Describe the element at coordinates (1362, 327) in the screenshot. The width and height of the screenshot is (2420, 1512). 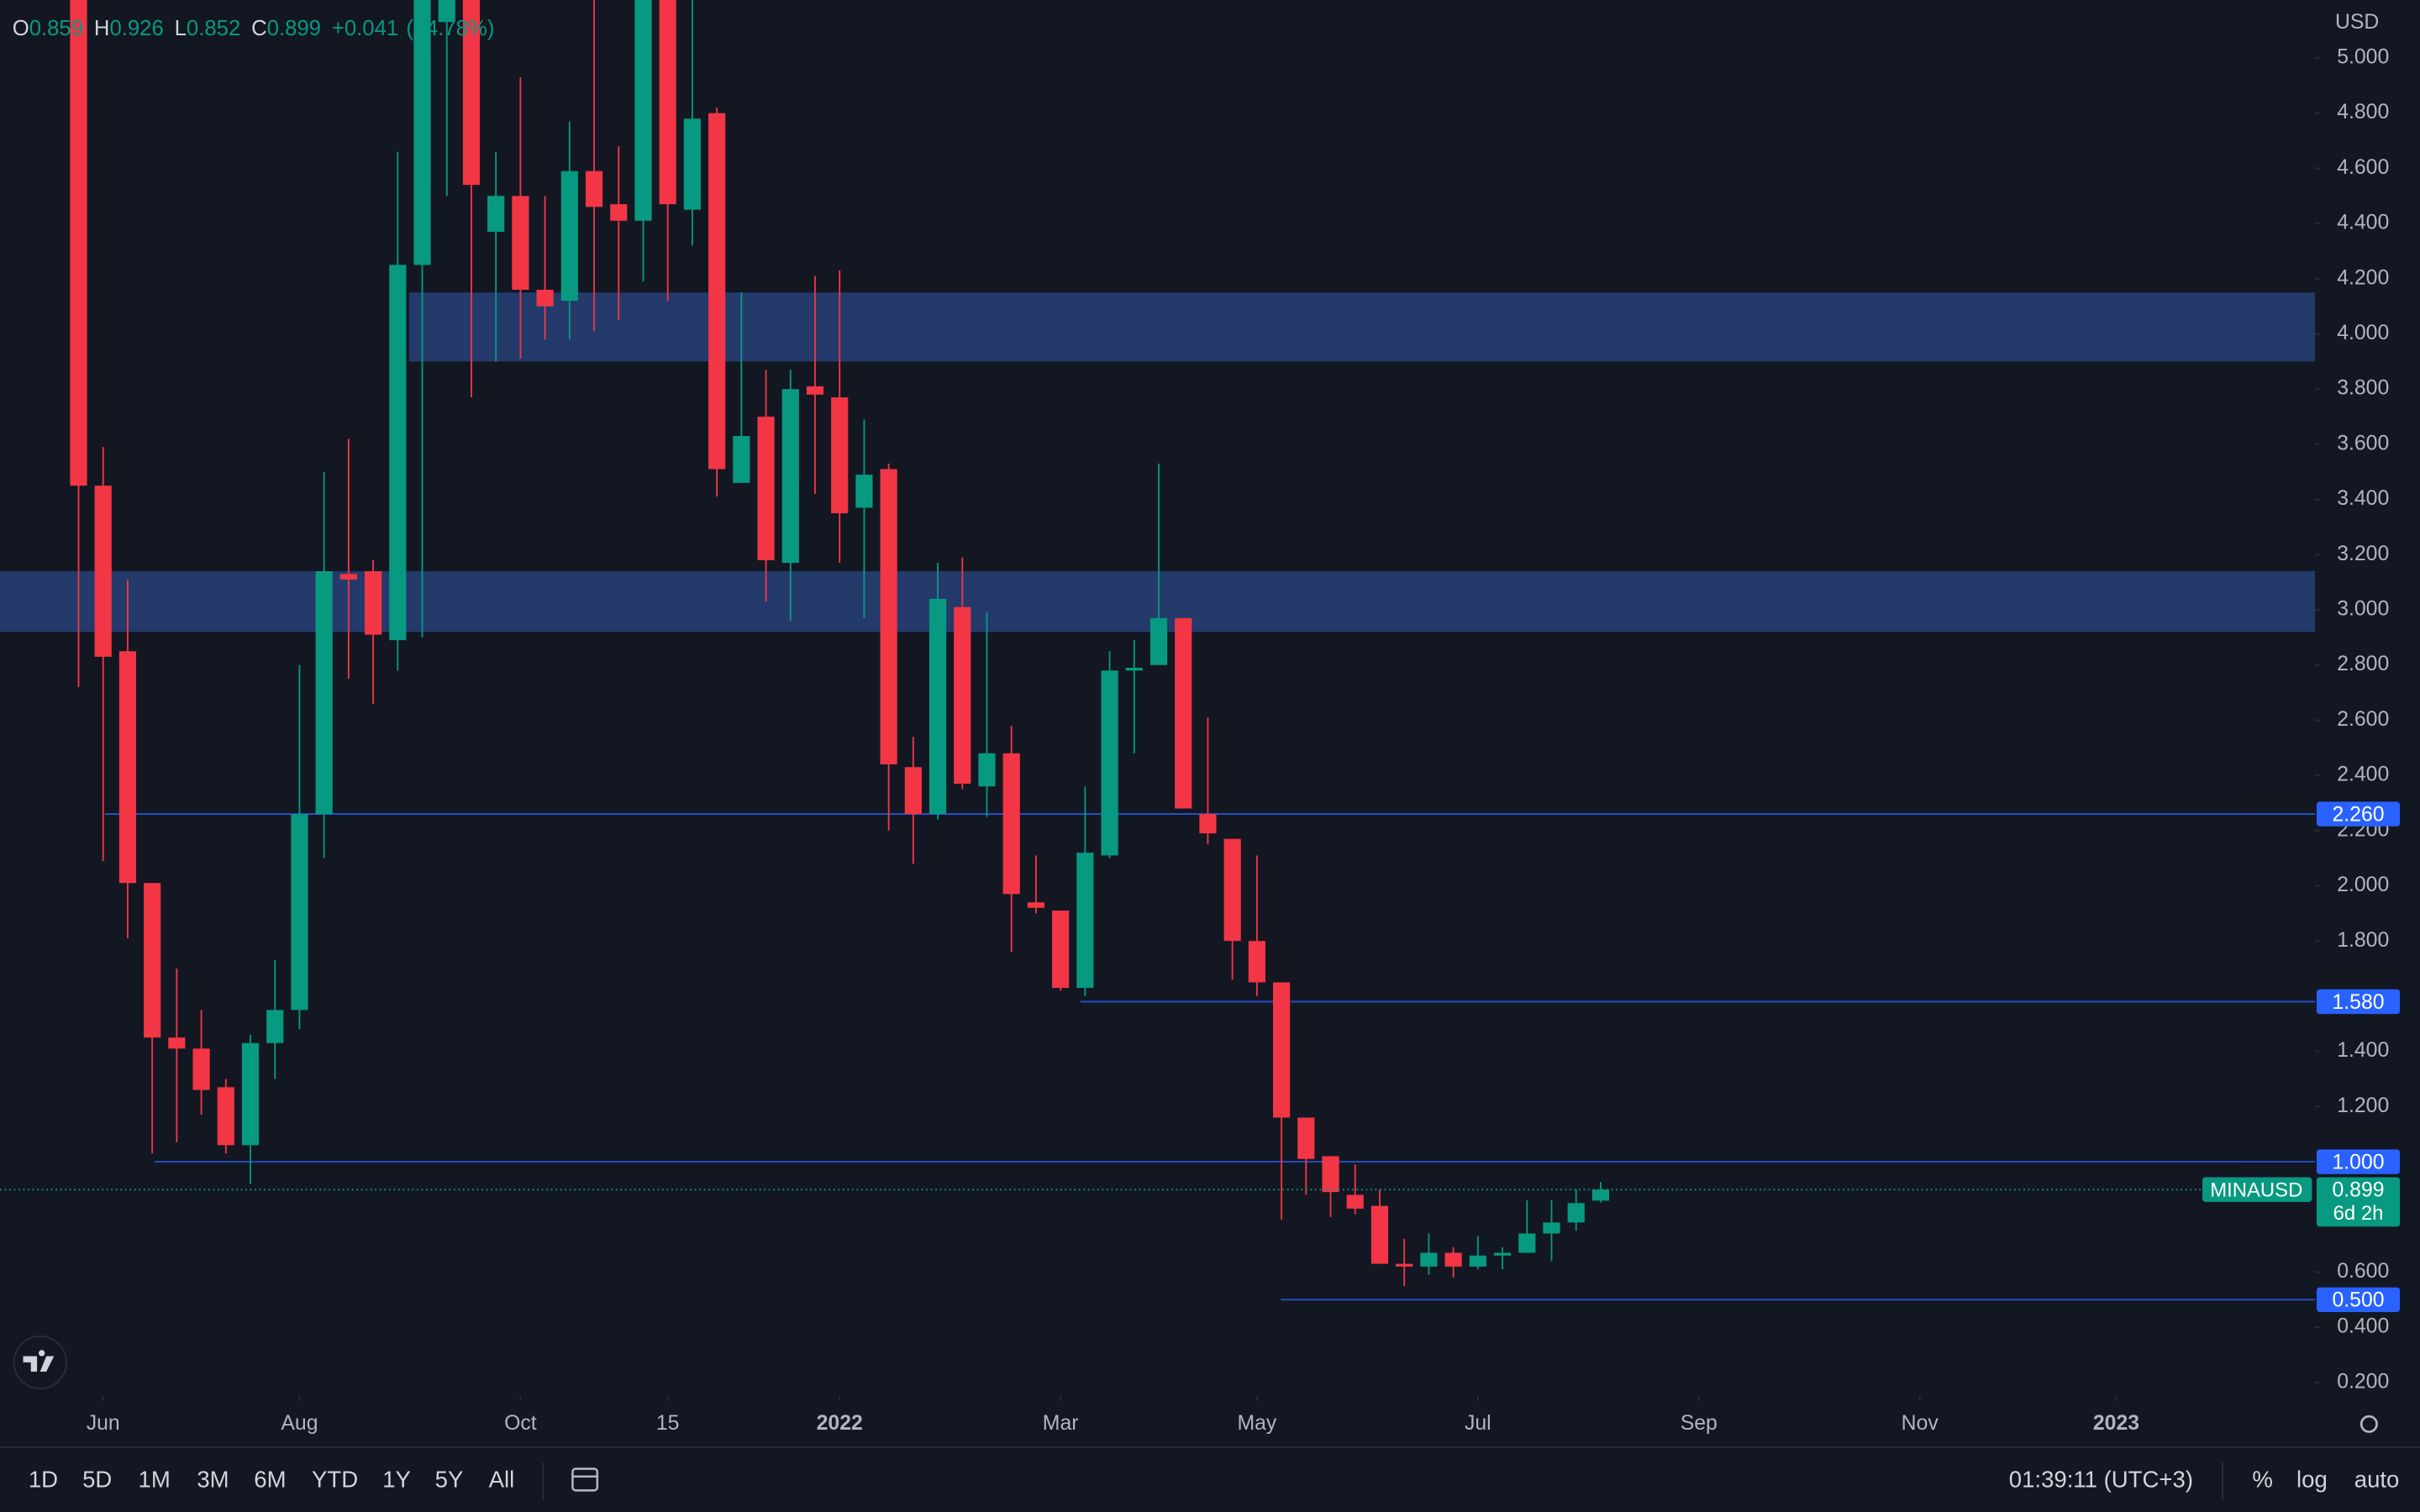
I see `zone` at that location.